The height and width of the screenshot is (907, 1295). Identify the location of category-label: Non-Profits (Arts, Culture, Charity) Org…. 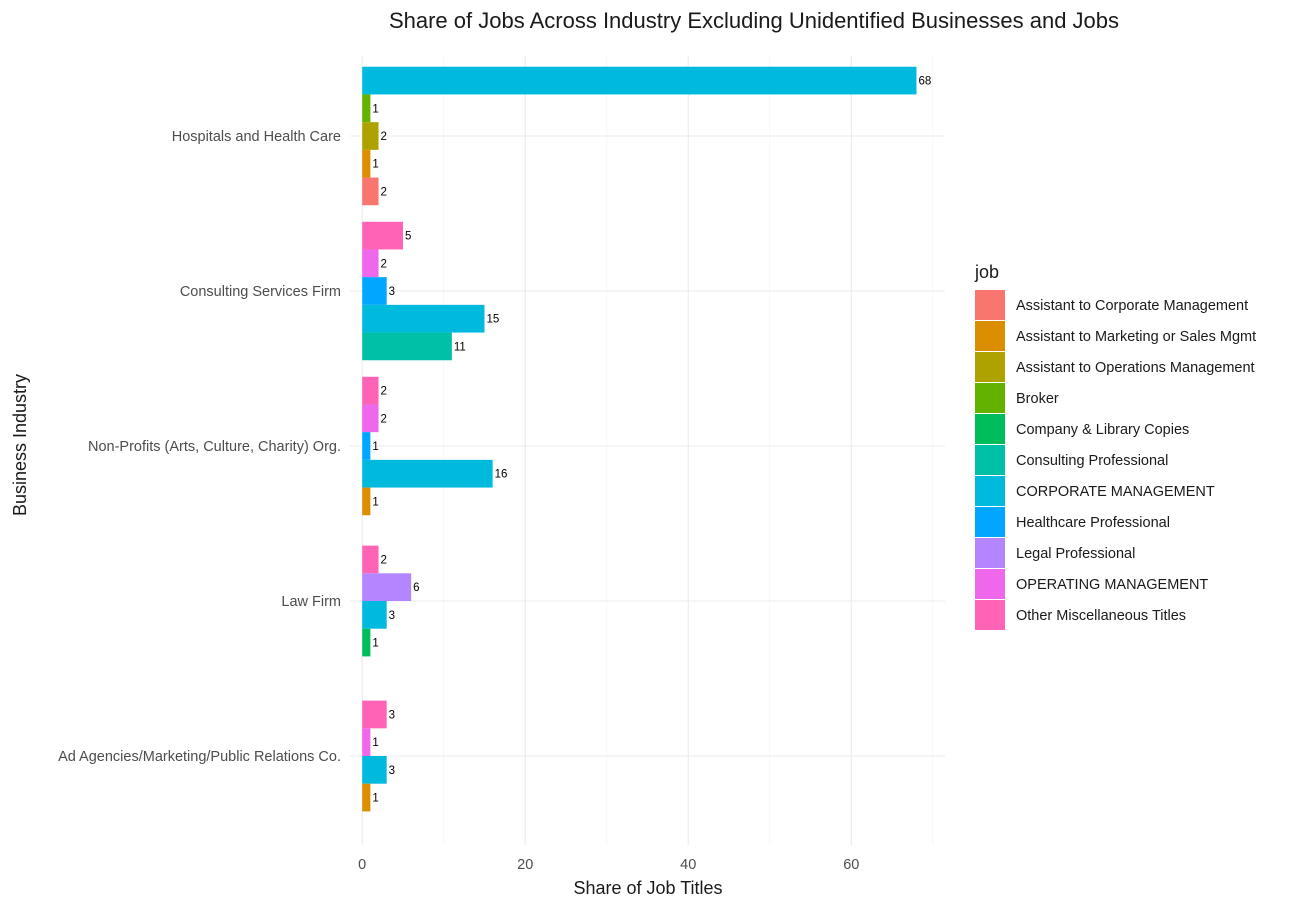
(214, 447).